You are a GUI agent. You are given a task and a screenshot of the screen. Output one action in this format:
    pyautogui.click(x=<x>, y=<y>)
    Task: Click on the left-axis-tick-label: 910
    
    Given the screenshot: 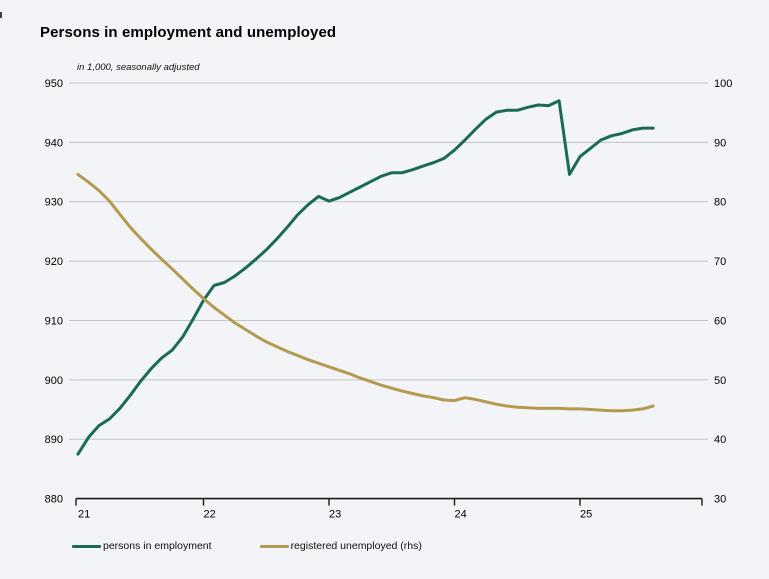 What is the action you would take?
    pyautogui.click(x=54, y=321)
    